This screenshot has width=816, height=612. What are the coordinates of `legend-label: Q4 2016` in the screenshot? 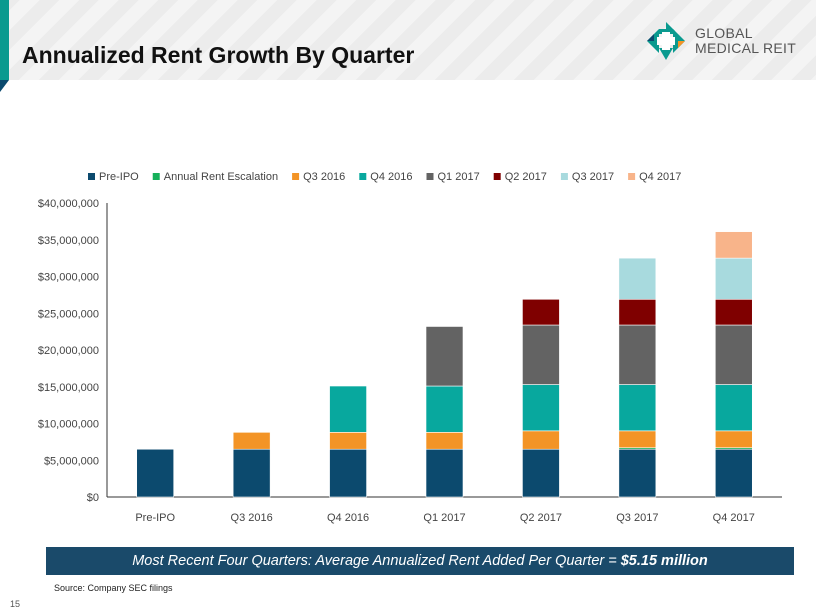 It's located at (391, 177).